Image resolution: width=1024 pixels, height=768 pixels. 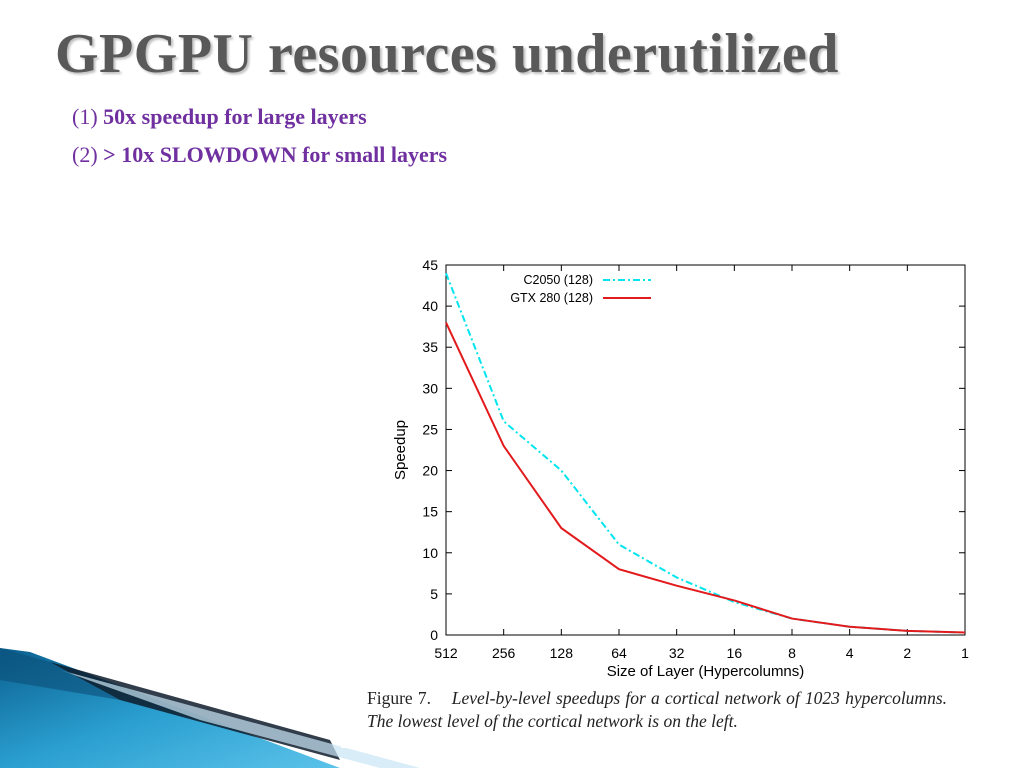 What do you see at coordinates (430, 471) in the screenshot?
I see `y-tick-label: 20` at bounding box center [430, 471].